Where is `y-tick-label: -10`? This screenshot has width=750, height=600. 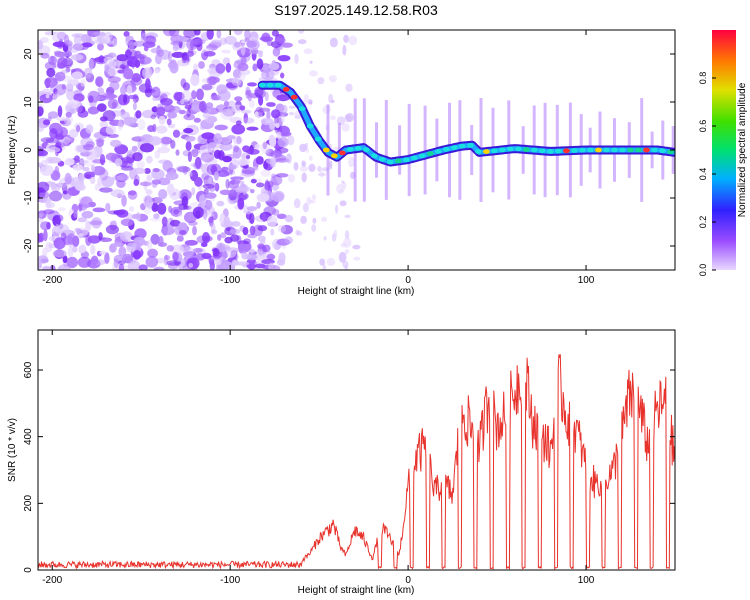
y-tick-label: -10 is located at coordinates (28, 197).